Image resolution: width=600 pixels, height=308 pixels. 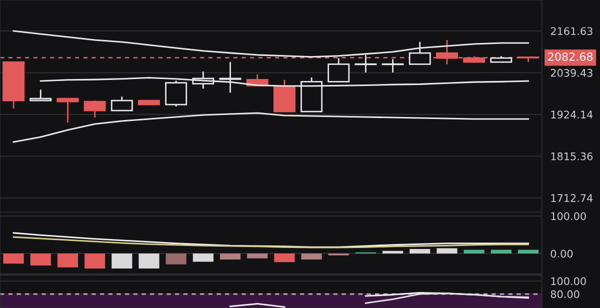 What do you see at coordinates (572, 156) in the screenshot?
I see `y-tick-label: 1815.36` at bounding box center [572, 156].